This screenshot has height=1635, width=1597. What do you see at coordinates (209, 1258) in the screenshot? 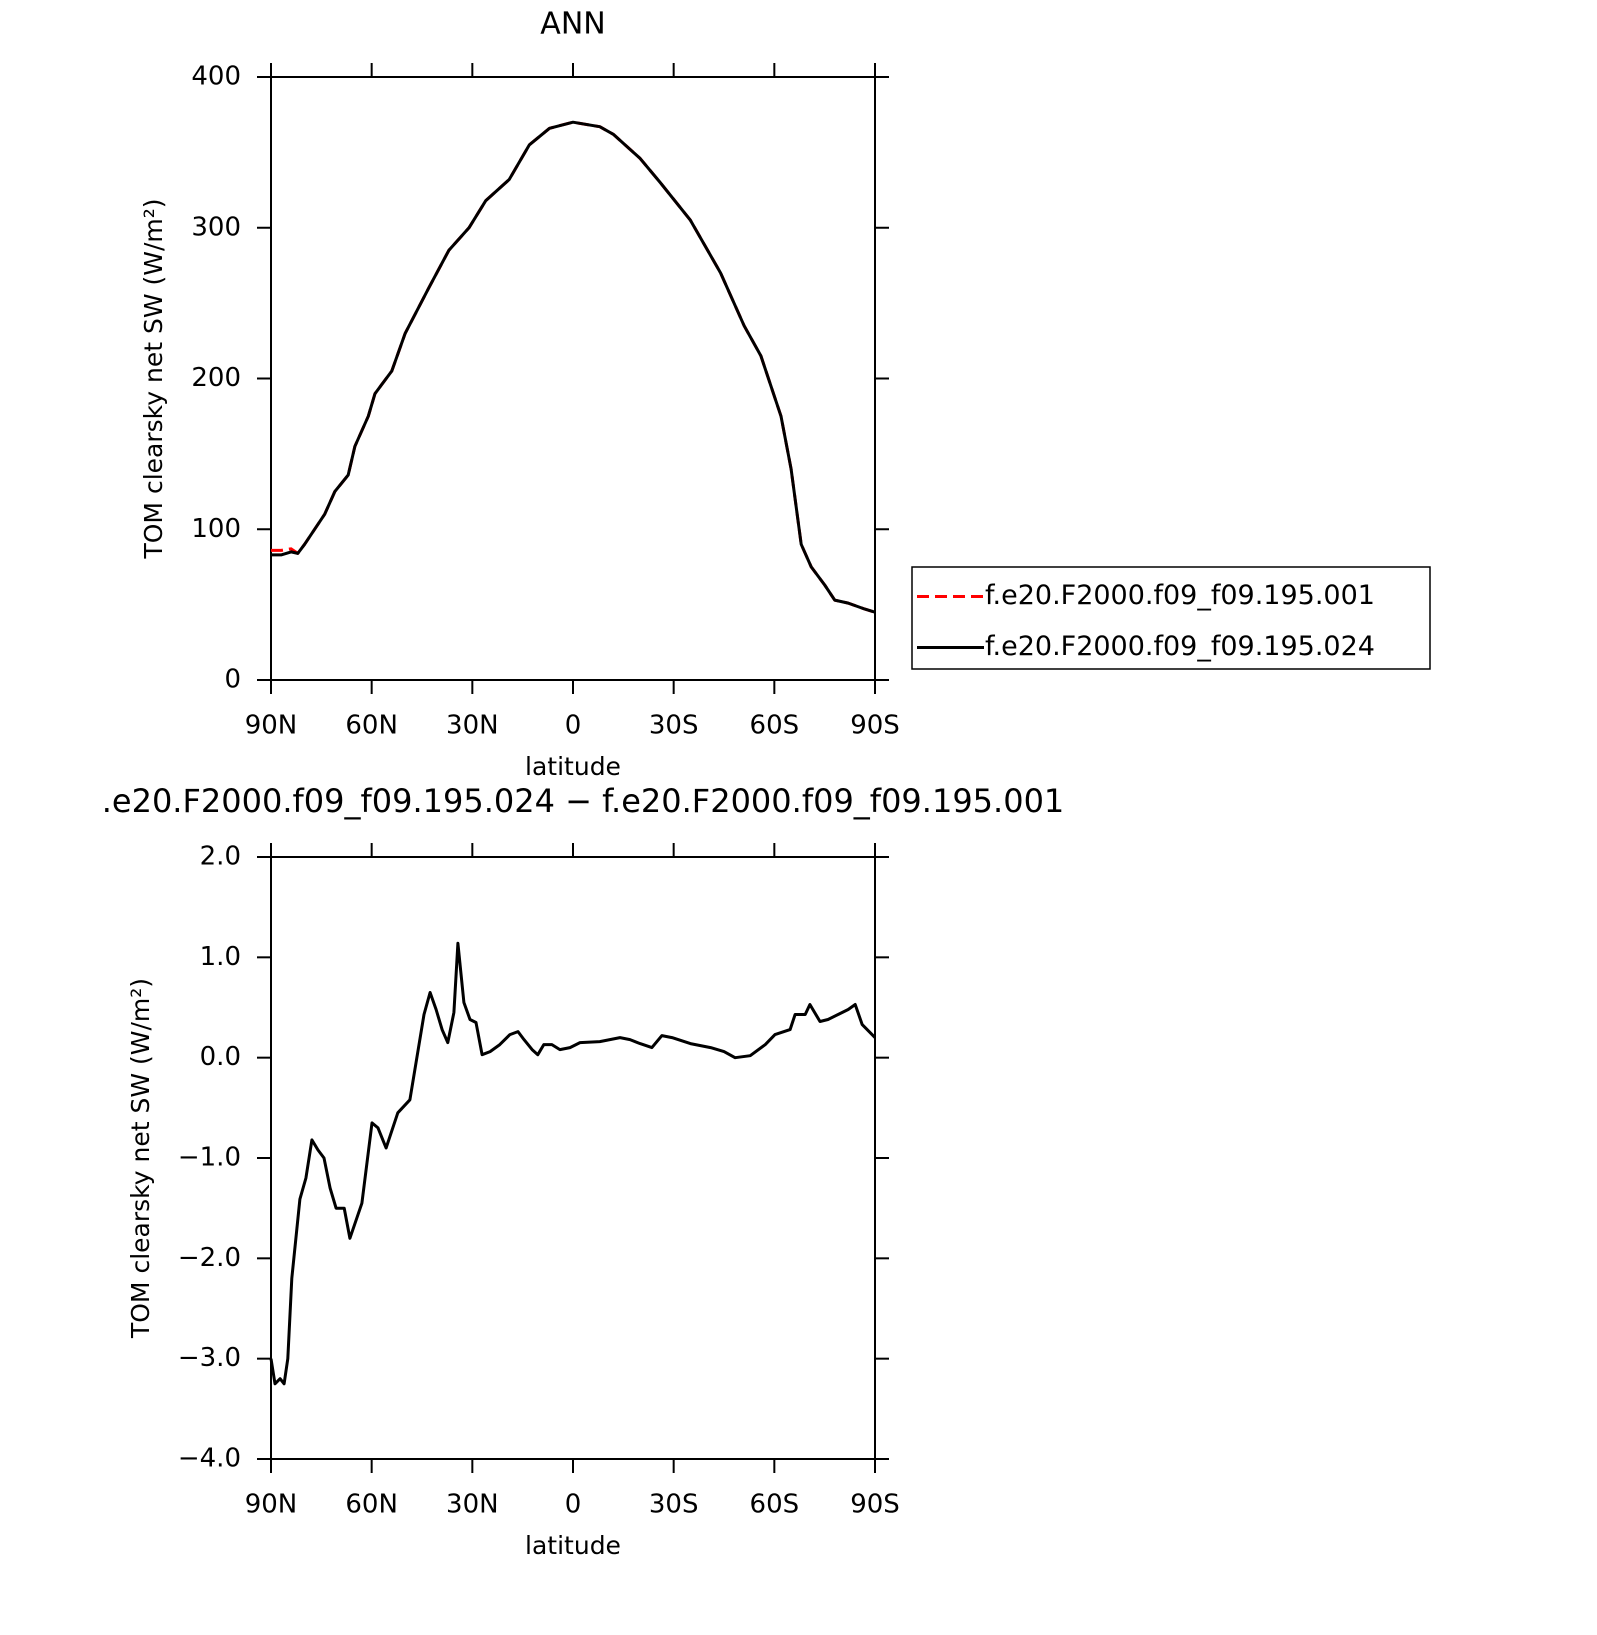
I see `y-tick-label: −2.0` at bounding box center [209, 1258].